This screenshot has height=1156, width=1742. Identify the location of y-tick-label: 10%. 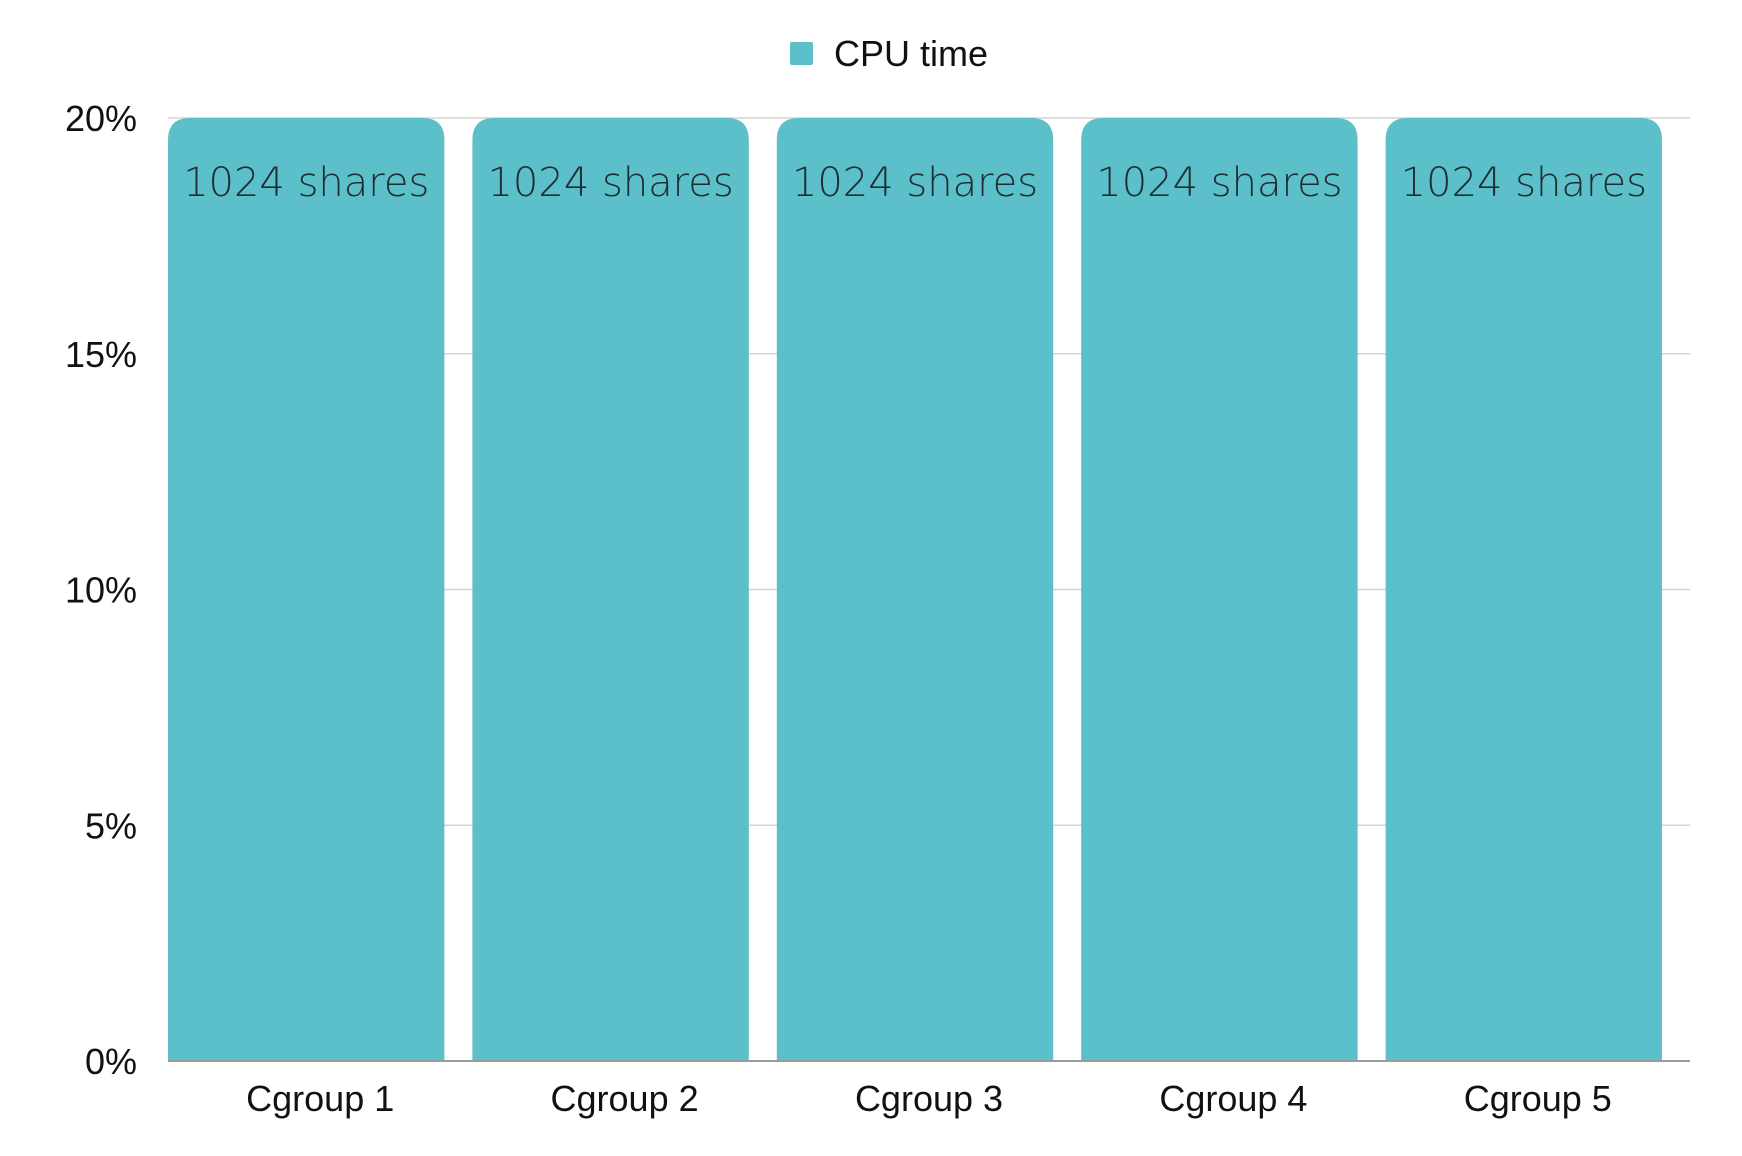
(101, 590).